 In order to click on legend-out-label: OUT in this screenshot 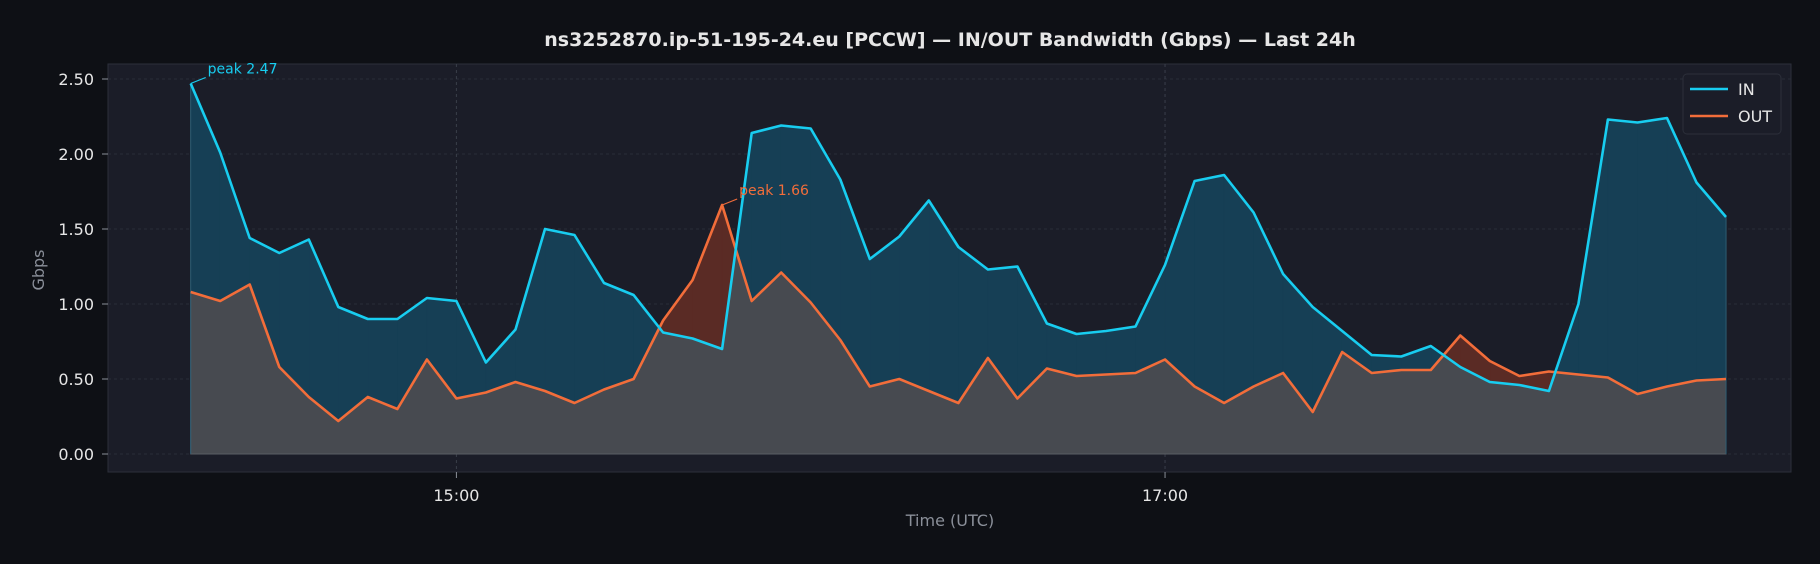, I will do `click(1755, 116)`.